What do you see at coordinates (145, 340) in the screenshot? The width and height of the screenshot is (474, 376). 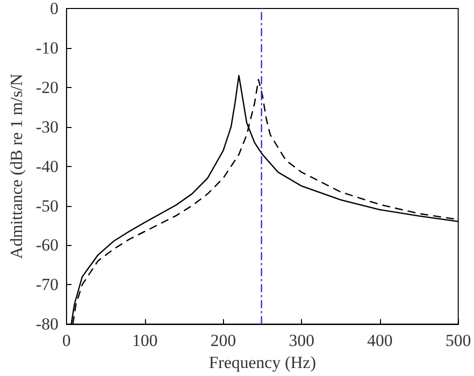 I see `x-tick-label: 100` at bounding box center [145, 340].